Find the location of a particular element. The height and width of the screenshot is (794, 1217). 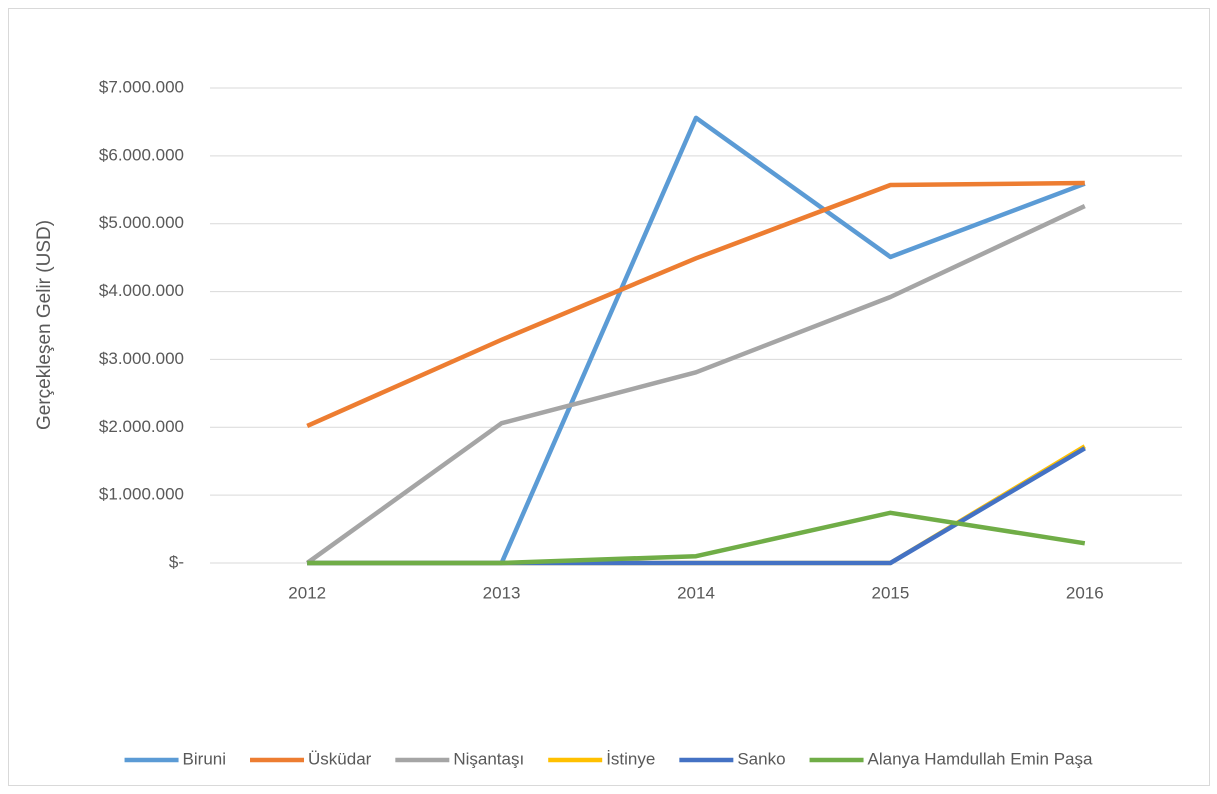

y-tick-label: $3.000.000 is located at coordinates (141, 358).